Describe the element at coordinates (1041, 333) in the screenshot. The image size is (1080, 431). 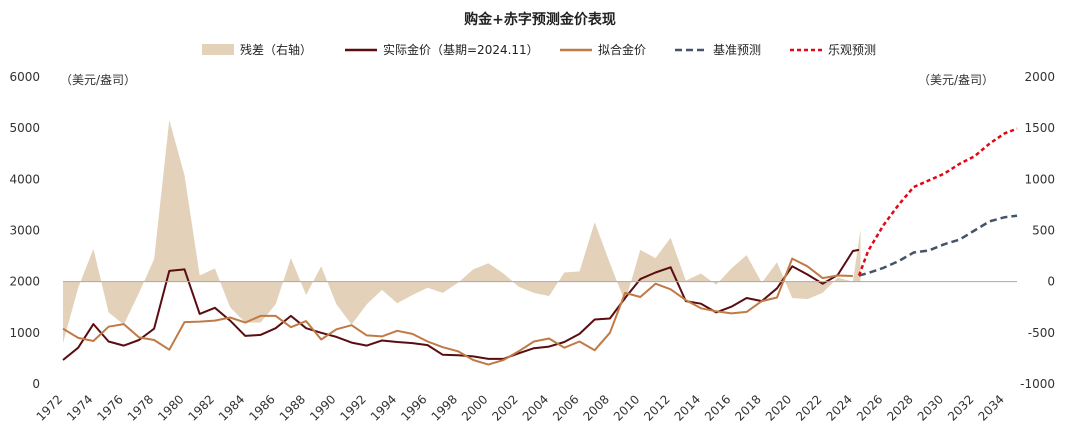
I see `y2-tick-label: -500` at that location.